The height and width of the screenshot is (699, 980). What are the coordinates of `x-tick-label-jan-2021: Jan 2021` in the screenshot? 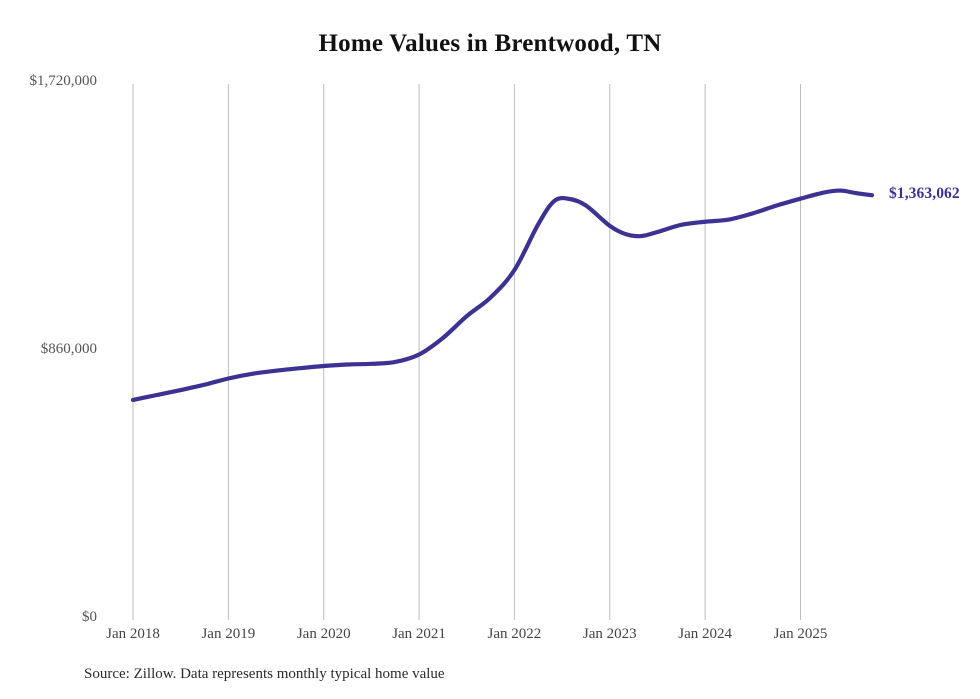 It's located at (419, 634).